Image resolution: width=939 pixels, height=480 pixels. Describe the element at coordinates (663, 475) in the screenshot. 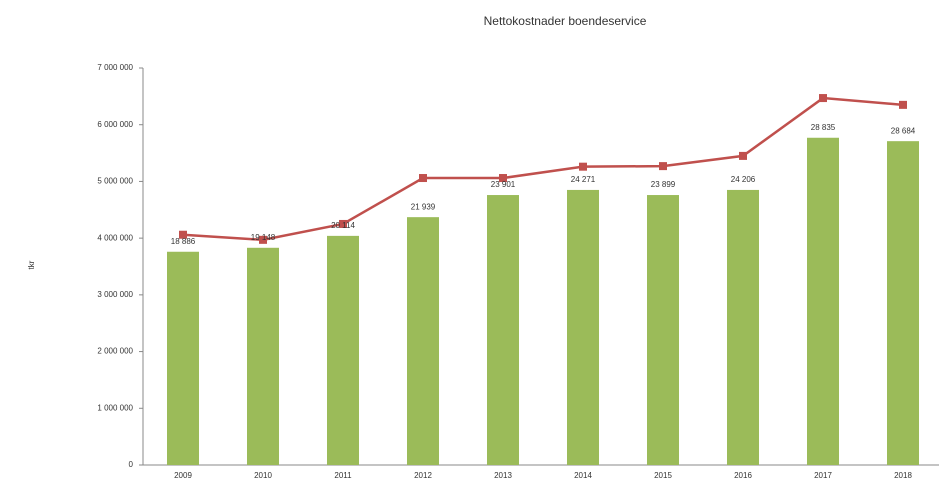

I see `x-tick-label: 2015` at that location.